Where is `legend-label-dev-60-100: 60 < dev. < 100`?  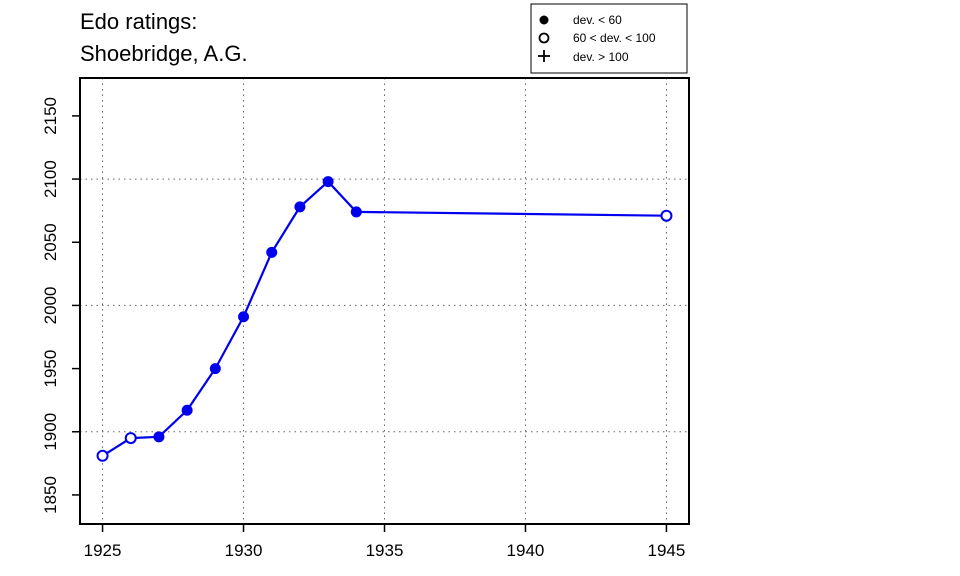
legend-label-dev-60-100: 60 < dev. < 100 is located at coordinates (614, 38).